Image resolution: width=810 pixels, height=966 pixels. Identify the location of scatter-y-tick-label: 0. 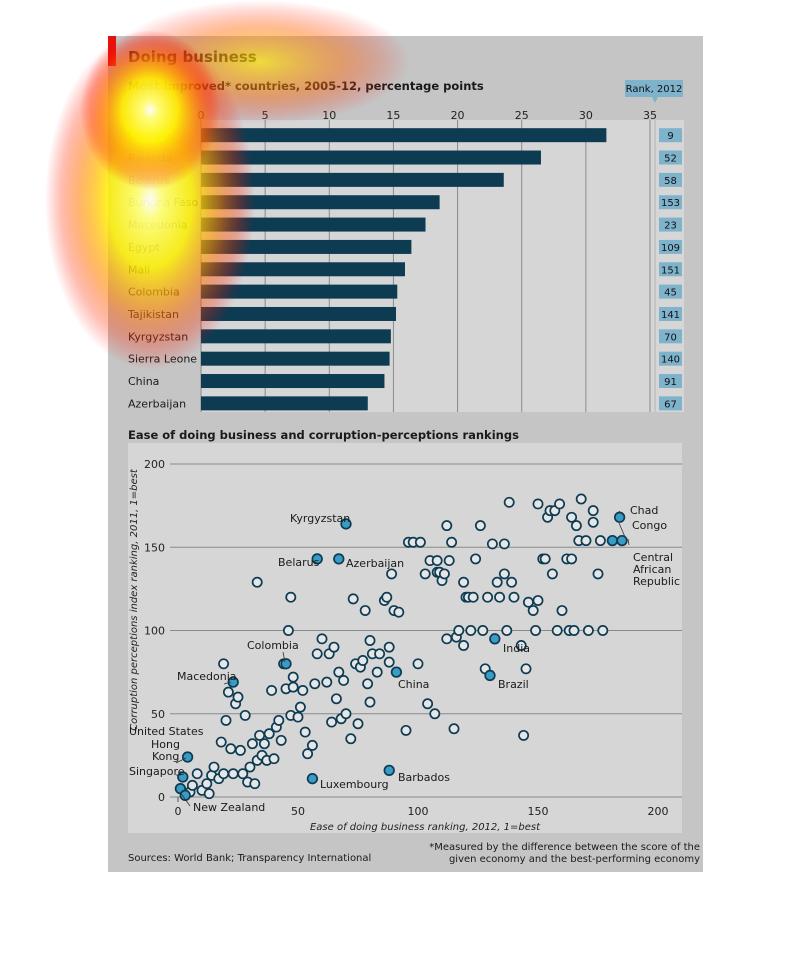
(161, 797).